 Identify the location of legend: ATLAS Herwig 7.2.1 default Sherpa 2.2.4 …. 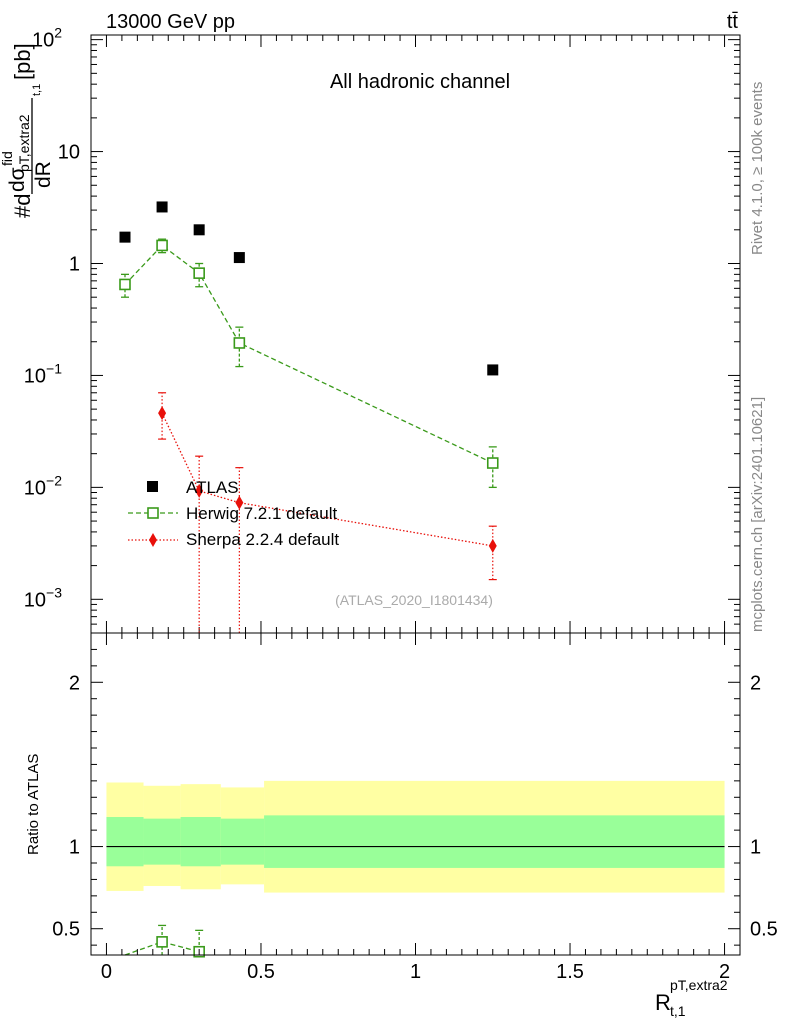
(233, 513).